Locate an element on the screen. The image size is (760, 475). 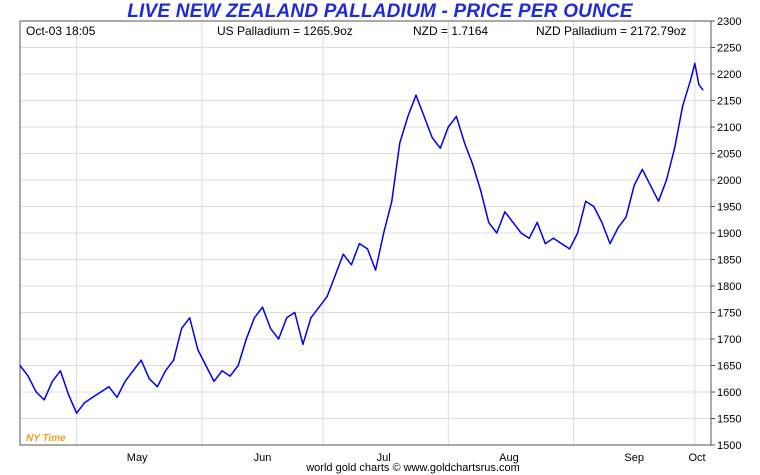
y-tick-label: 1600 is located at coordinates (729, 393).